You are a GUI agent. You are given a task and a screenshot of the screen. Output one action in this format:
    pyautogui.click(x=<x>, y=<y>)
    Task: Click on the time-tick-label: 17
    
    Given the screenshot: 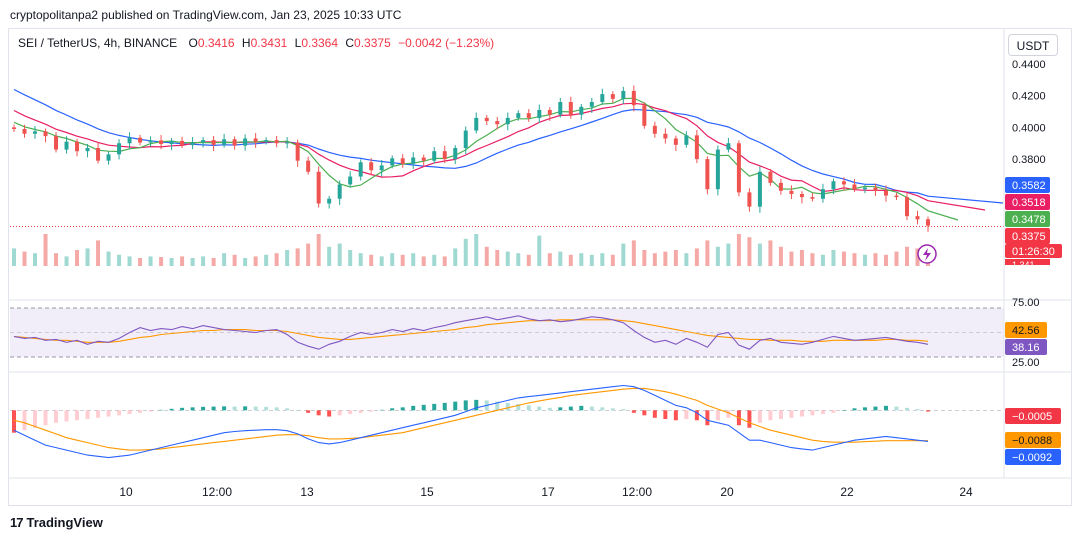 What is the action you would take?
    pyautogui.click(x=548, y=492)
    